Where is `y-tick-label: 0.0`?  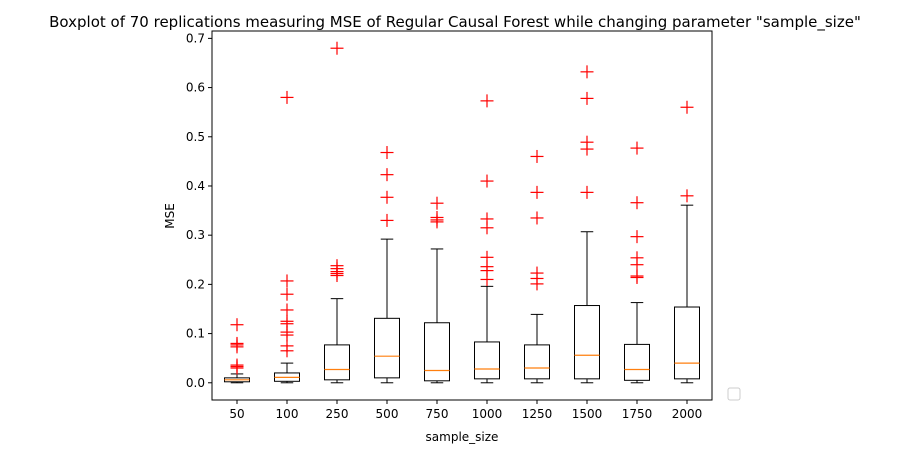
y-tick-label: 0.0 is located at coordinates (195, 383).